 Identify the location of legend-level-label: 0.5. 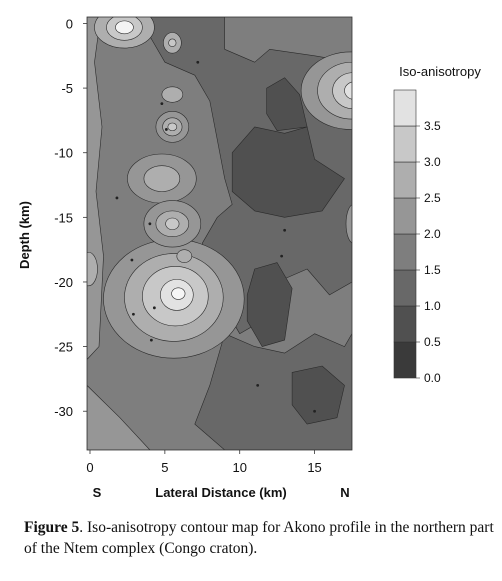
(432, 342).